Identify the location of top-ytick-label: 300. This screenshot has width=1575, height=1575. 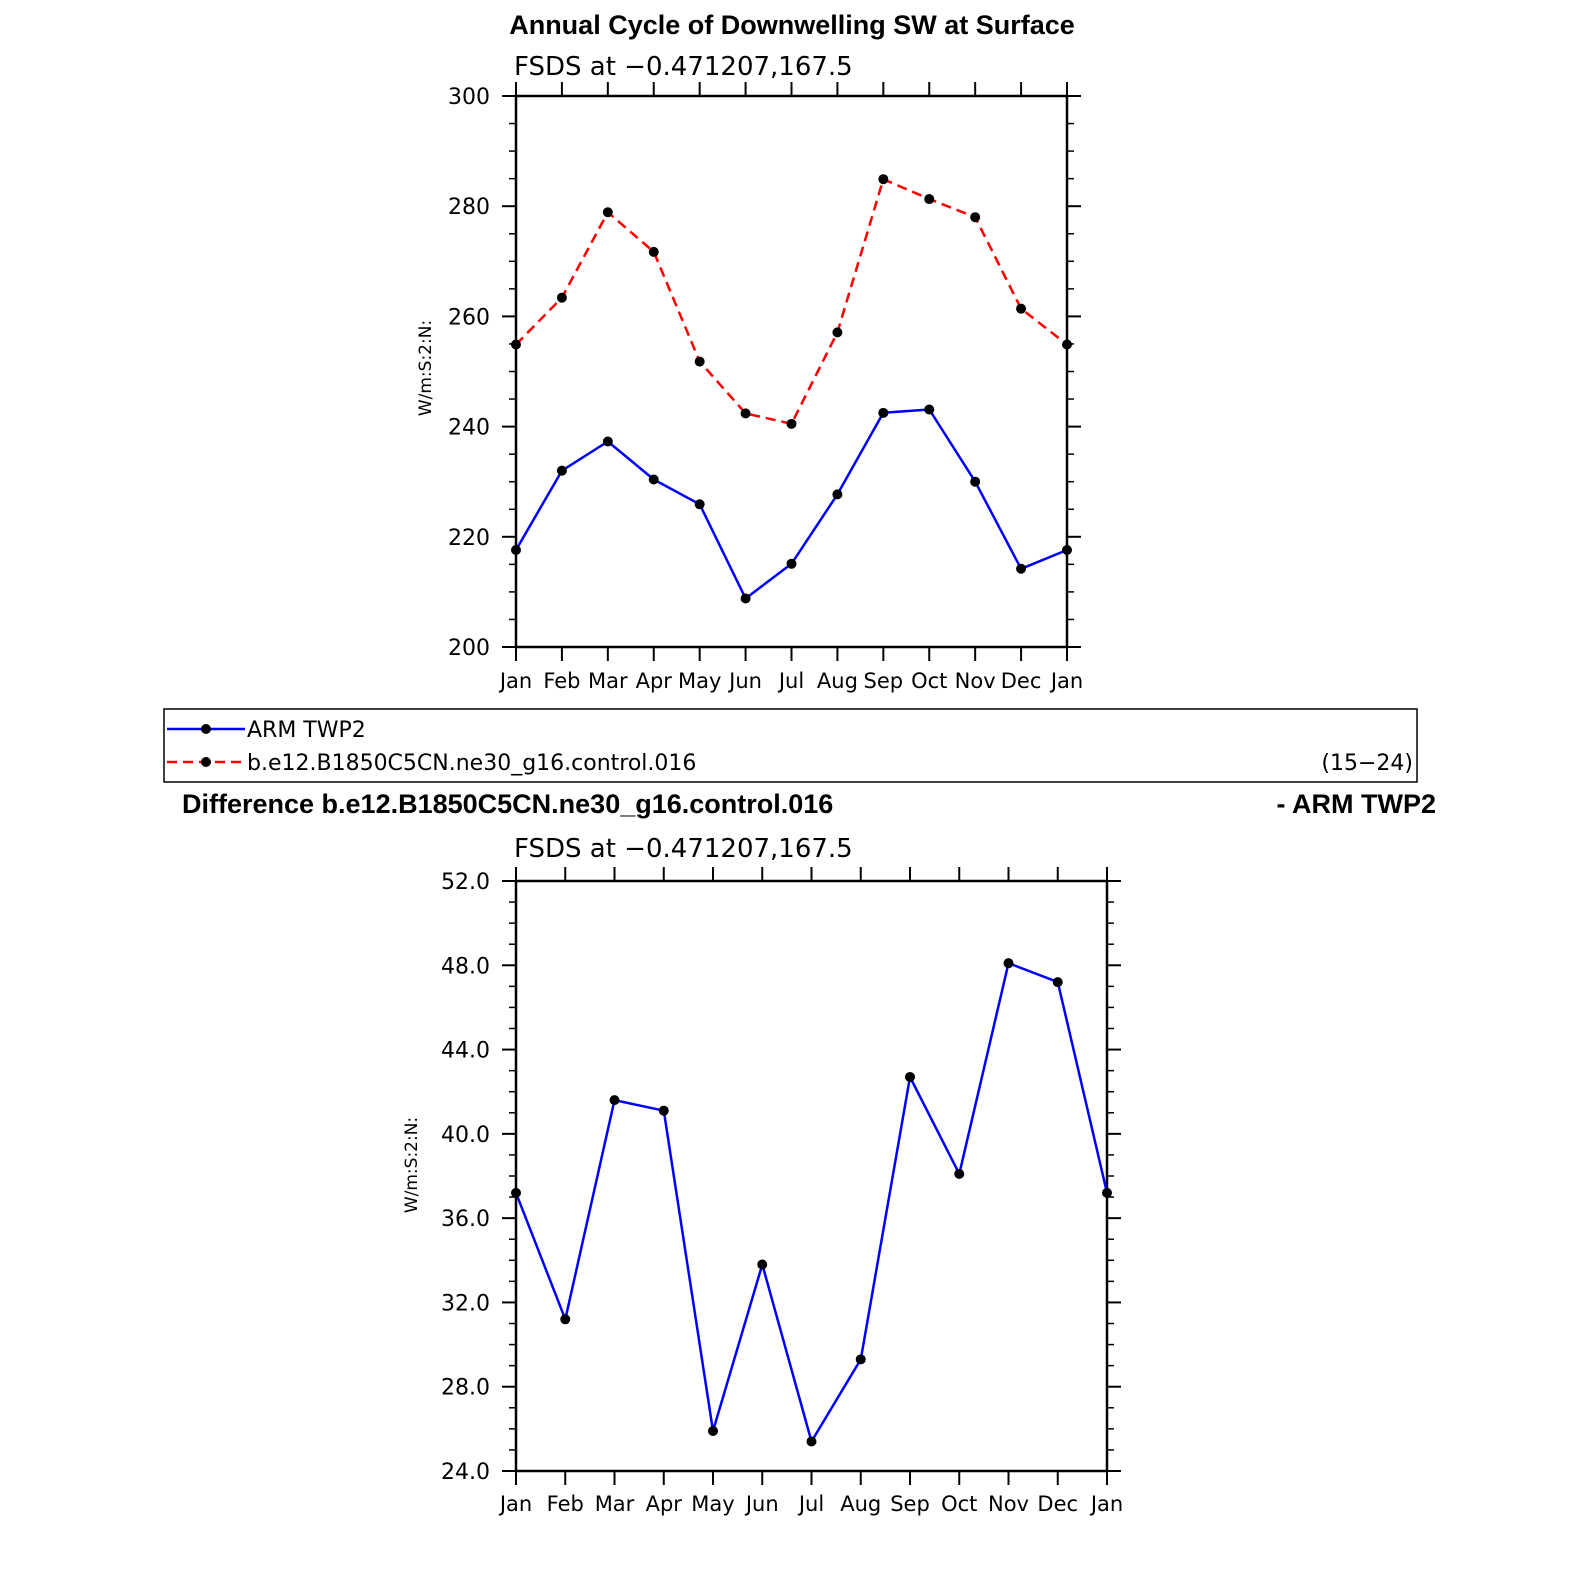
(469, 97).